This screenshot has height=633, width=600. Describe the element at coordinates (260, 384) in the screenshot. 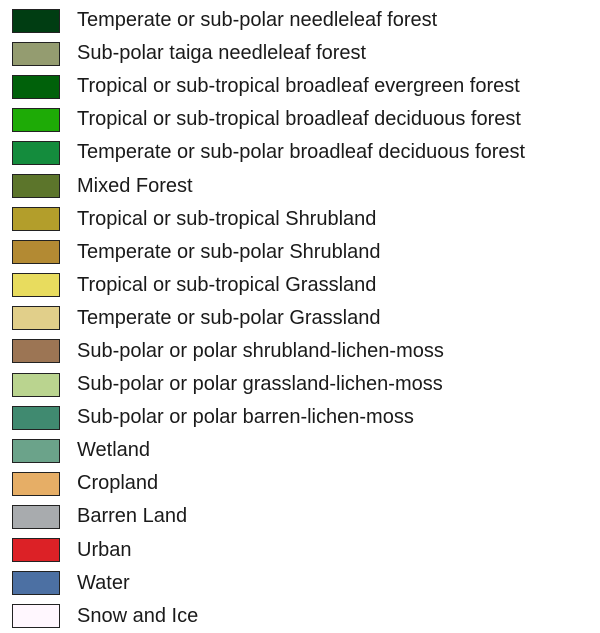

I see `legend-label: Sub-polar or polar grassland-lichen-moss` at that location.